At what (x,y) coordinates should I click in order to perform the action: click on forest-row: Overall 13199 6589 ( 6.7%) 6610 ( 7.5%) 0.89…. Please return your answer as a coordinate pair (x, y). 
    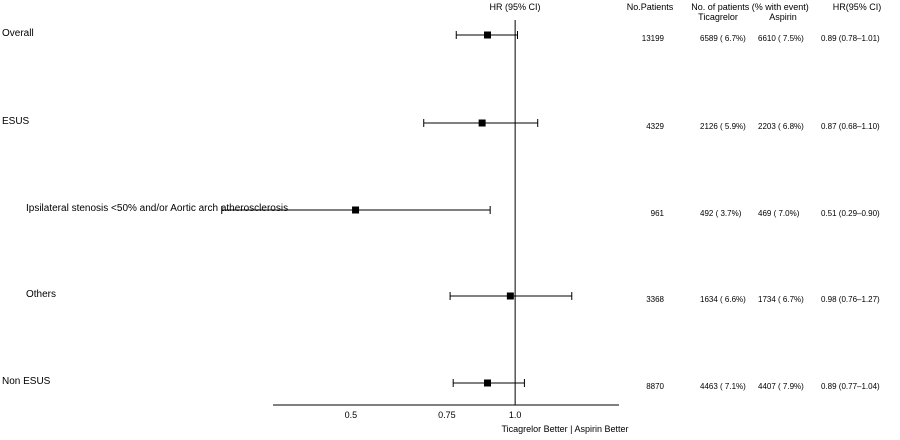
    Looking at the image, I should click on (441, 35).